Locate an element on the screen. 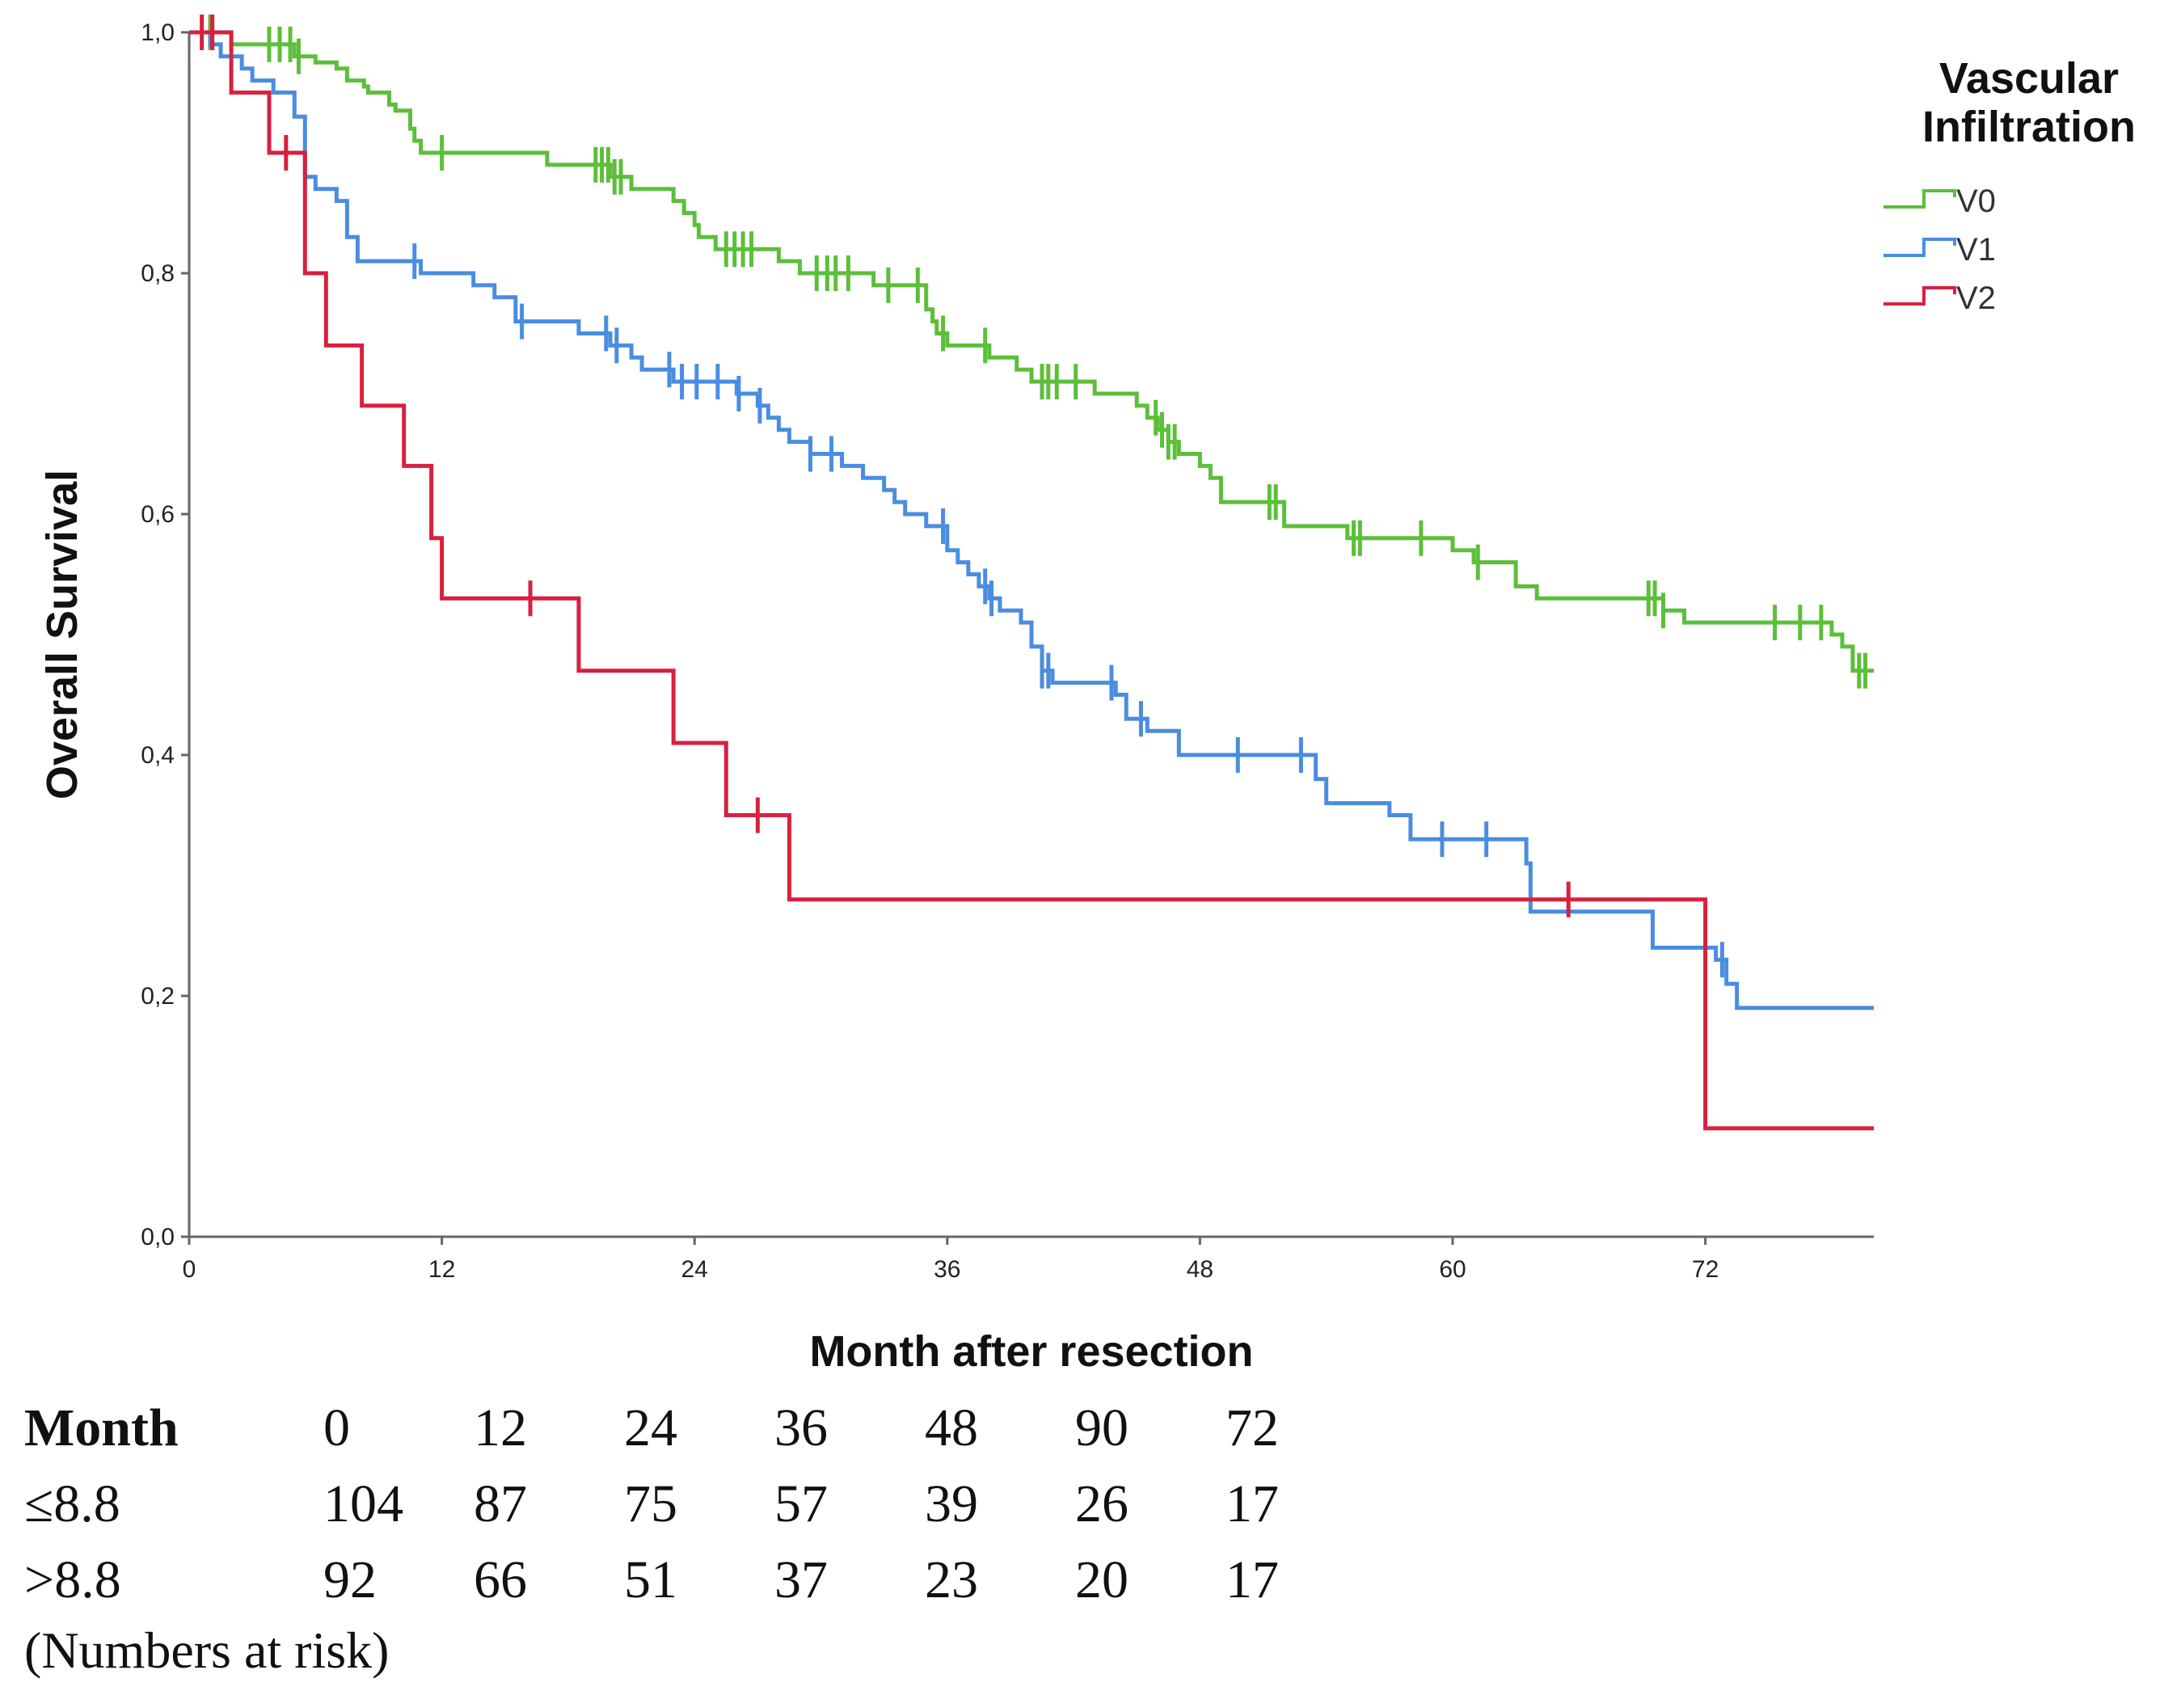  risk-table-row-low: ≤8.8 104 87 75 57 39 26 17 is located at coordinates (700, 1504).